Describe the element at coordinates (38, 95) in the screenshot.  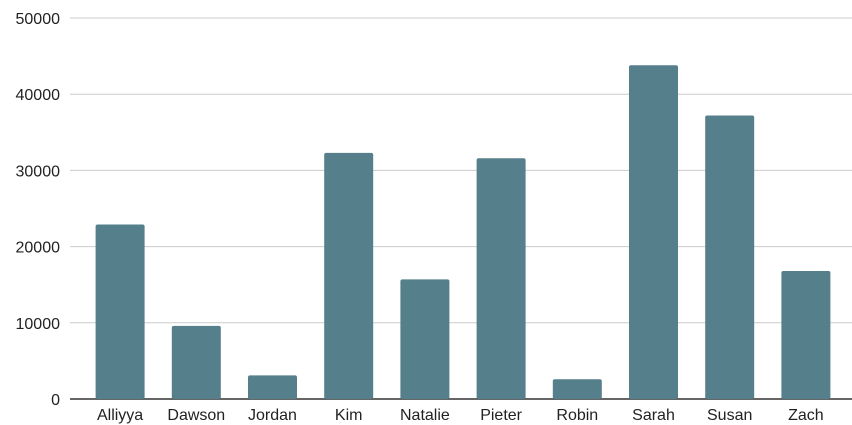
I see `y-tick-label: 40000` at that location.